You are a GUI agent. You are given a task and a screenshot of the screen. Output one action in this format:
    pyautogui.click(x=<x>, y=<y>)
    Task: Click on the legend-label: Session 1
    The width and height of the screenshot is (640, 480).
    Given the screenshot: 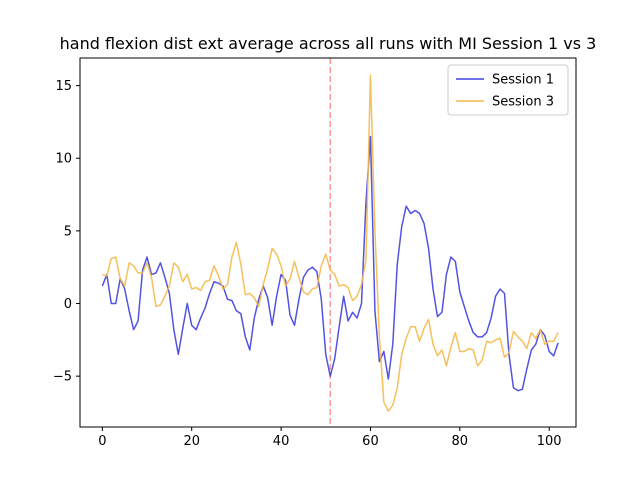 What is the action you would take?
    pyautogui.click(x=523, y=80)
    